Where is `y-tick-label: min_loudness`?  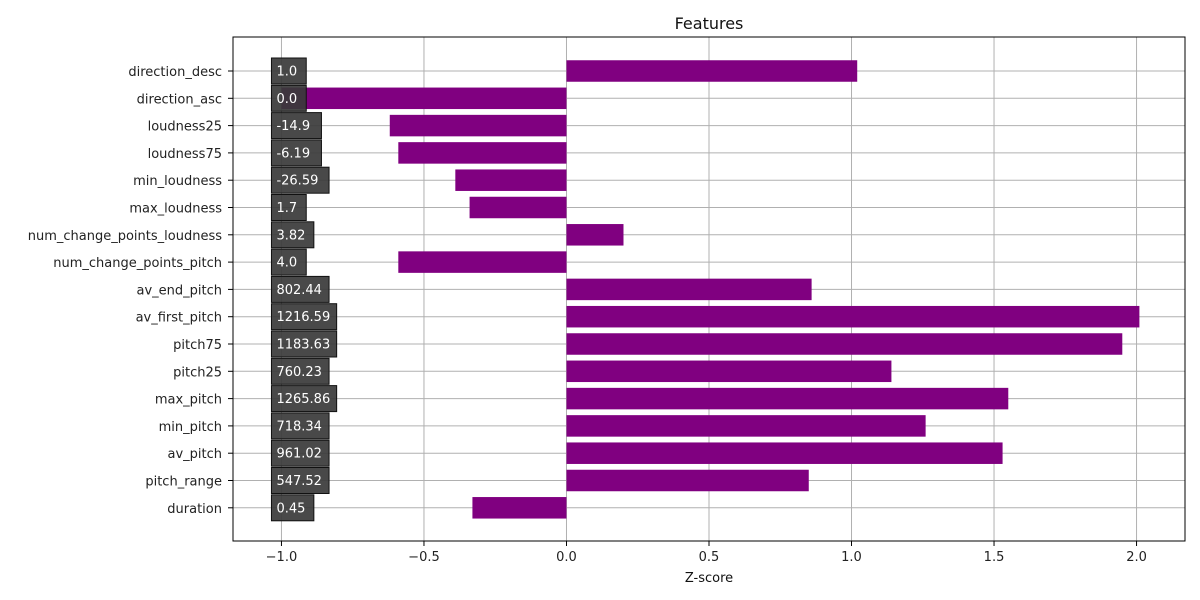
y-tick-label: min_loudness is located at coordinates (177, 181).